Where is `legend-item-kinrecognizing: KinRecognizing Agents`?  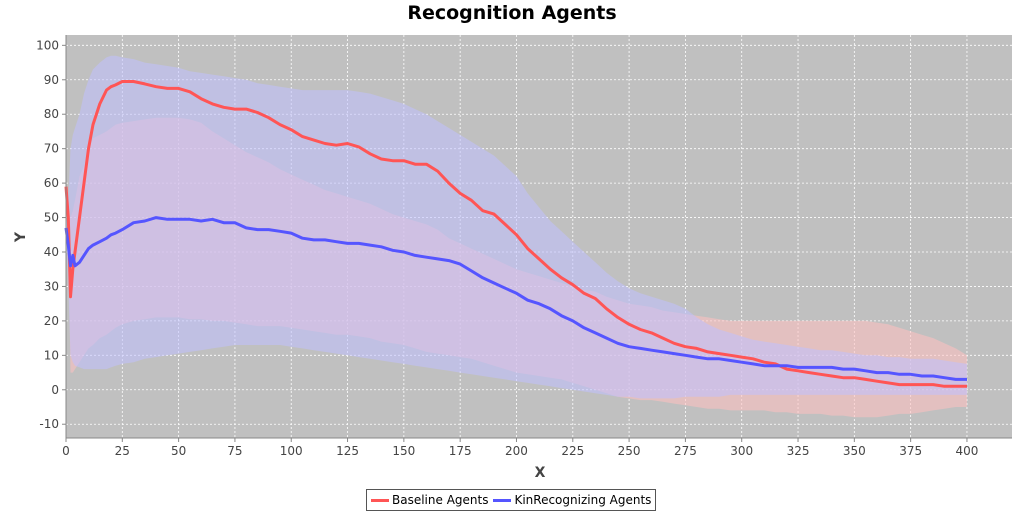
legend-item-kinrecognizing: KinRecognizing Agents is located at coordinates (572, 500).